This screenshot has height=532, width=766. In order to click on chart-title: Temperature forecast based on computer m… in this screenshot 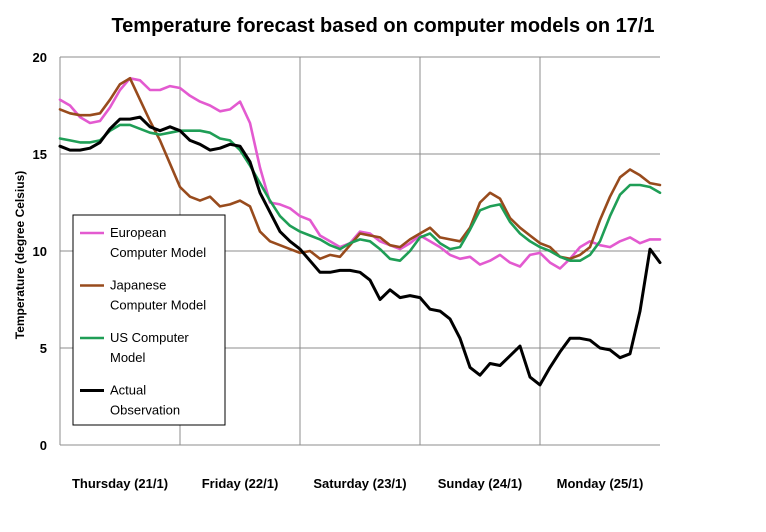, I will do `click(382, 26)`.